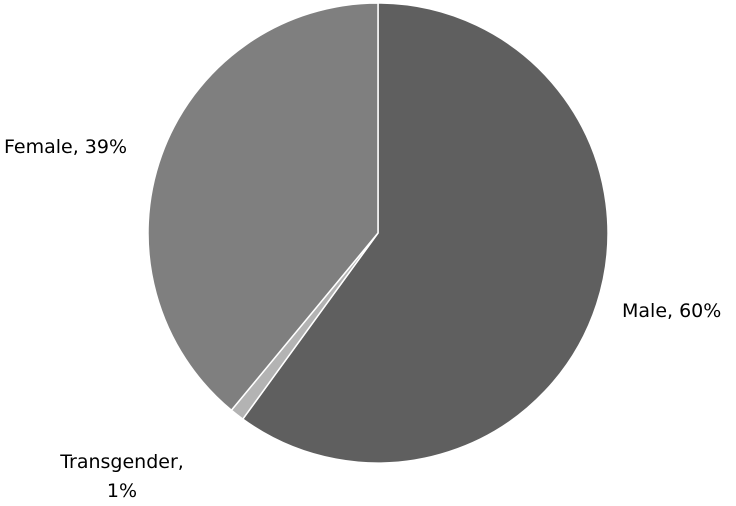 The width and height of the screenshot is (736, 506). What do you see at coordinates (65, 147) in the screenshot?
I see `slice-label-female: Female, 39%` at bounding box center [65, 147].